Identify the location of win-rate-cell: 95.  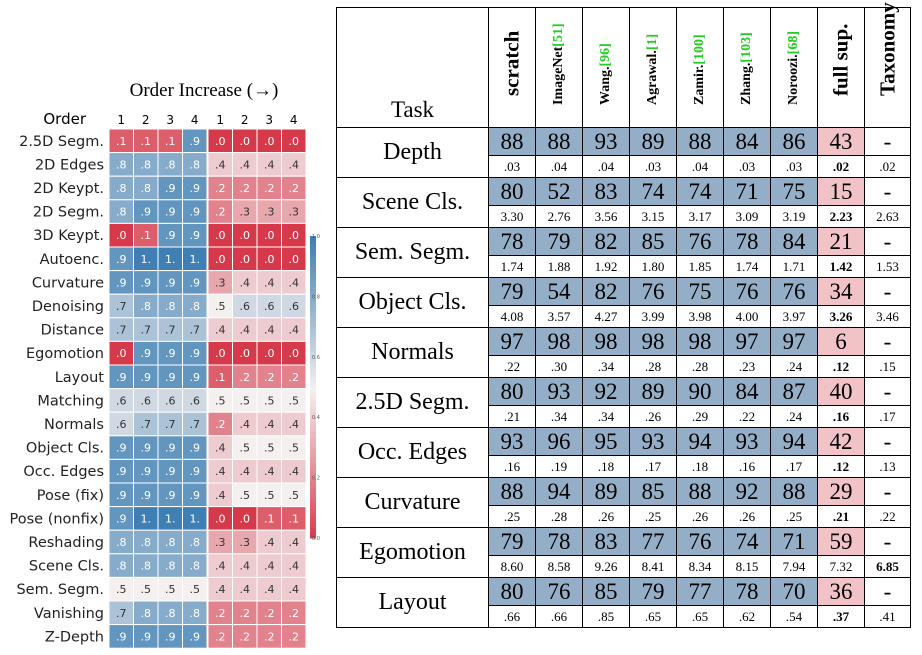
(606, 441).